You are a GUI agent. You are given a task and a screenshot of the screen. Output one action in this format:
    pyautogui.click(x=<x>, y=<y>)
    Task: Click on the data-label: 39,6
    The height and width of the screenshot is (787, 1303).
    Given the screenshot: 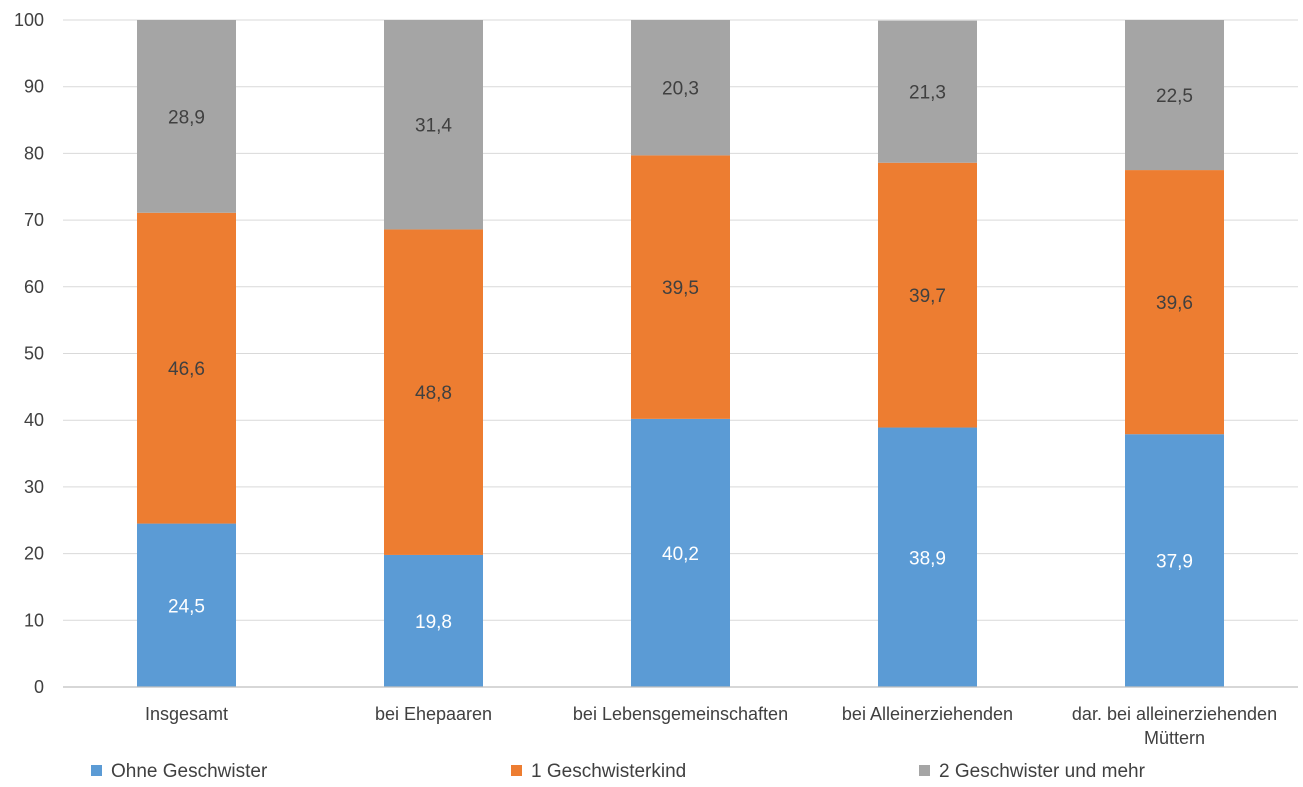 What is the action you would take?
    pyautogui.click(x=1174, y=303)
    